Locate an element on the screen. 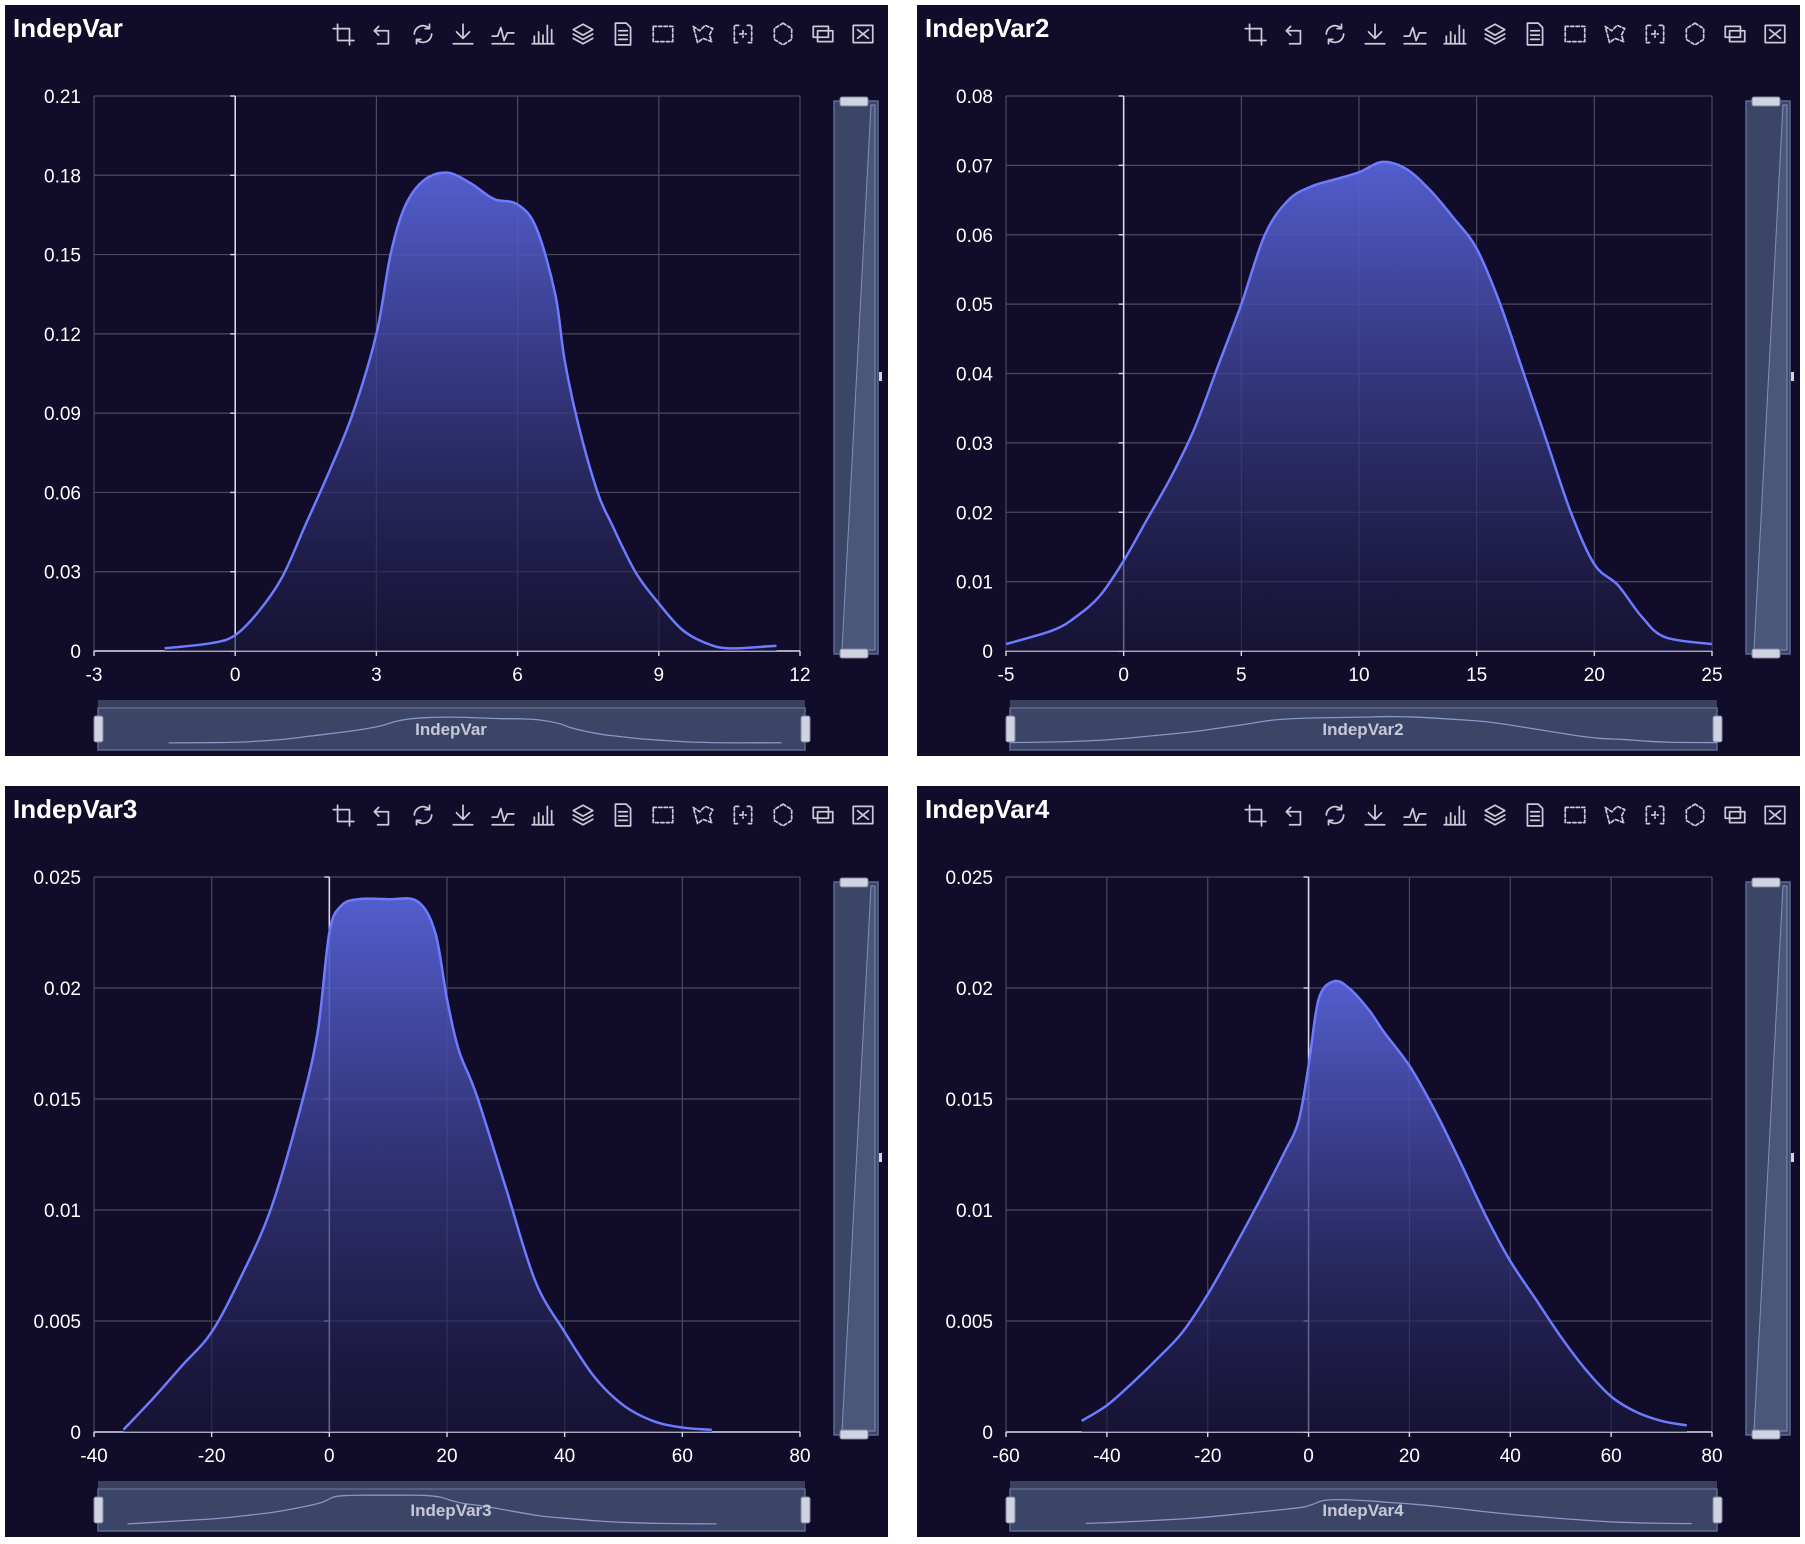 The height and width of the screenshot is (1544, 1805). line-chart-icon is located at coordinates (1415, 816).